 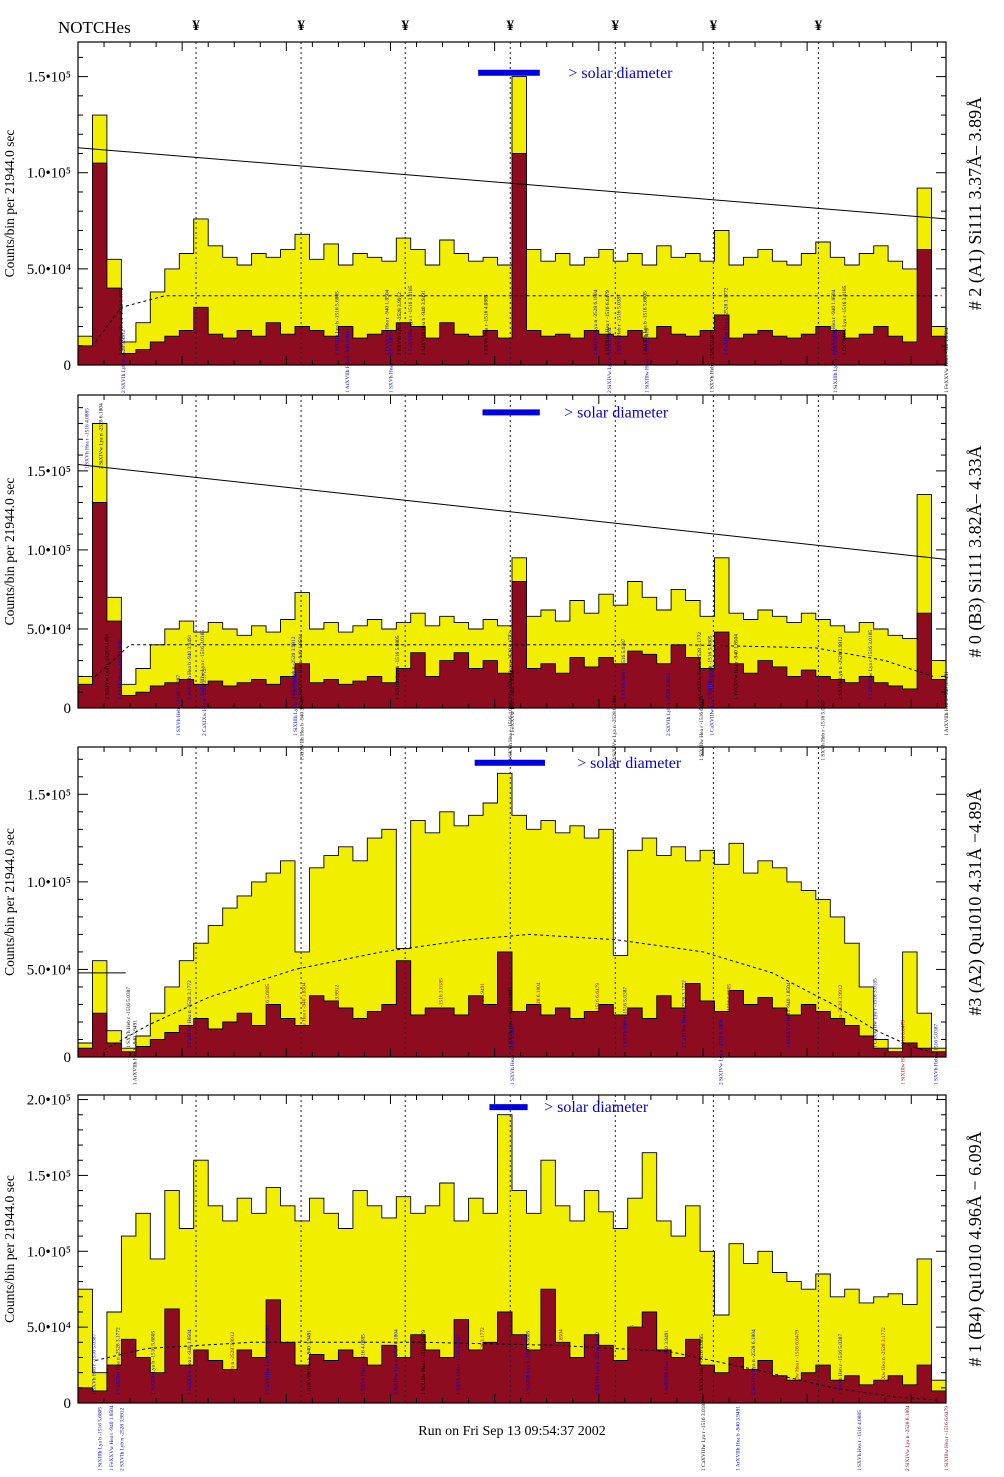 I want to click on panel-1-line-annotation-3: 1 SiXIIIh Lya b -1516 5.6805, so click(x=337, y=323).